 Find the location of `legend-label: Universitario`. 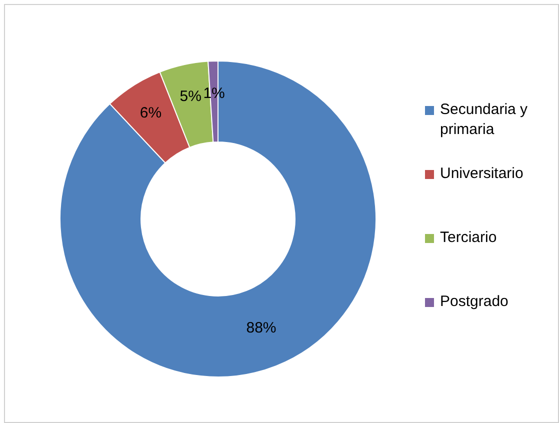

legend-label: Universitario is located at coordinates (482, 174).